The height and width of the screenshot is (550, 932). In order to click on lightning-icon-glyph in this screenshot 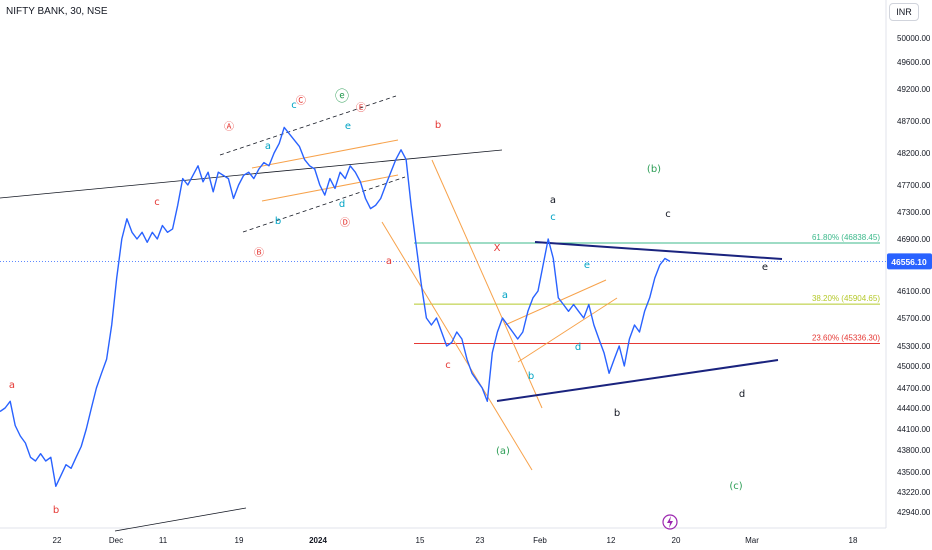, I will do `click(670, 522)`.